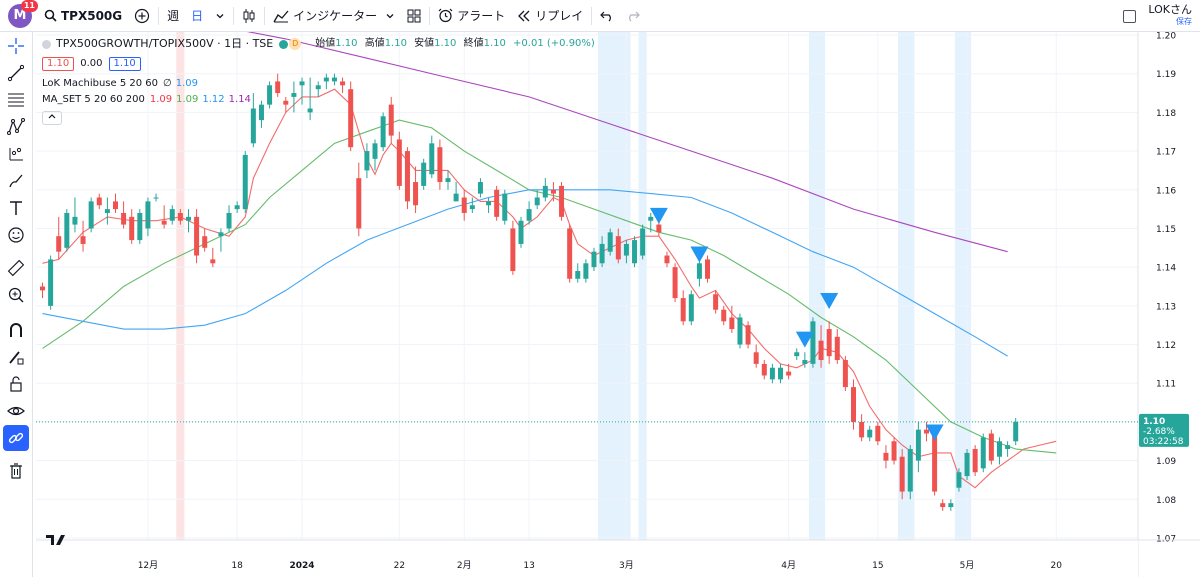  Describe the element at coordinates (16, 181) in the screenshot. I see `brush-tool` at that location.